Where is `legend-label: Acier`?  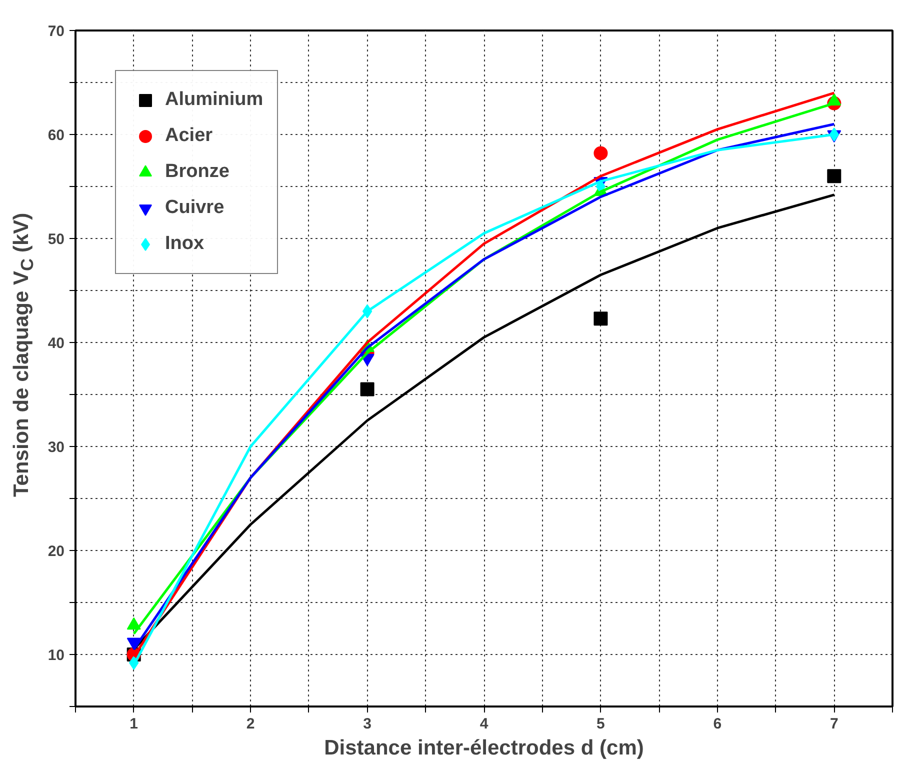
legend-label: Acier is located at coordinates (189, 136).